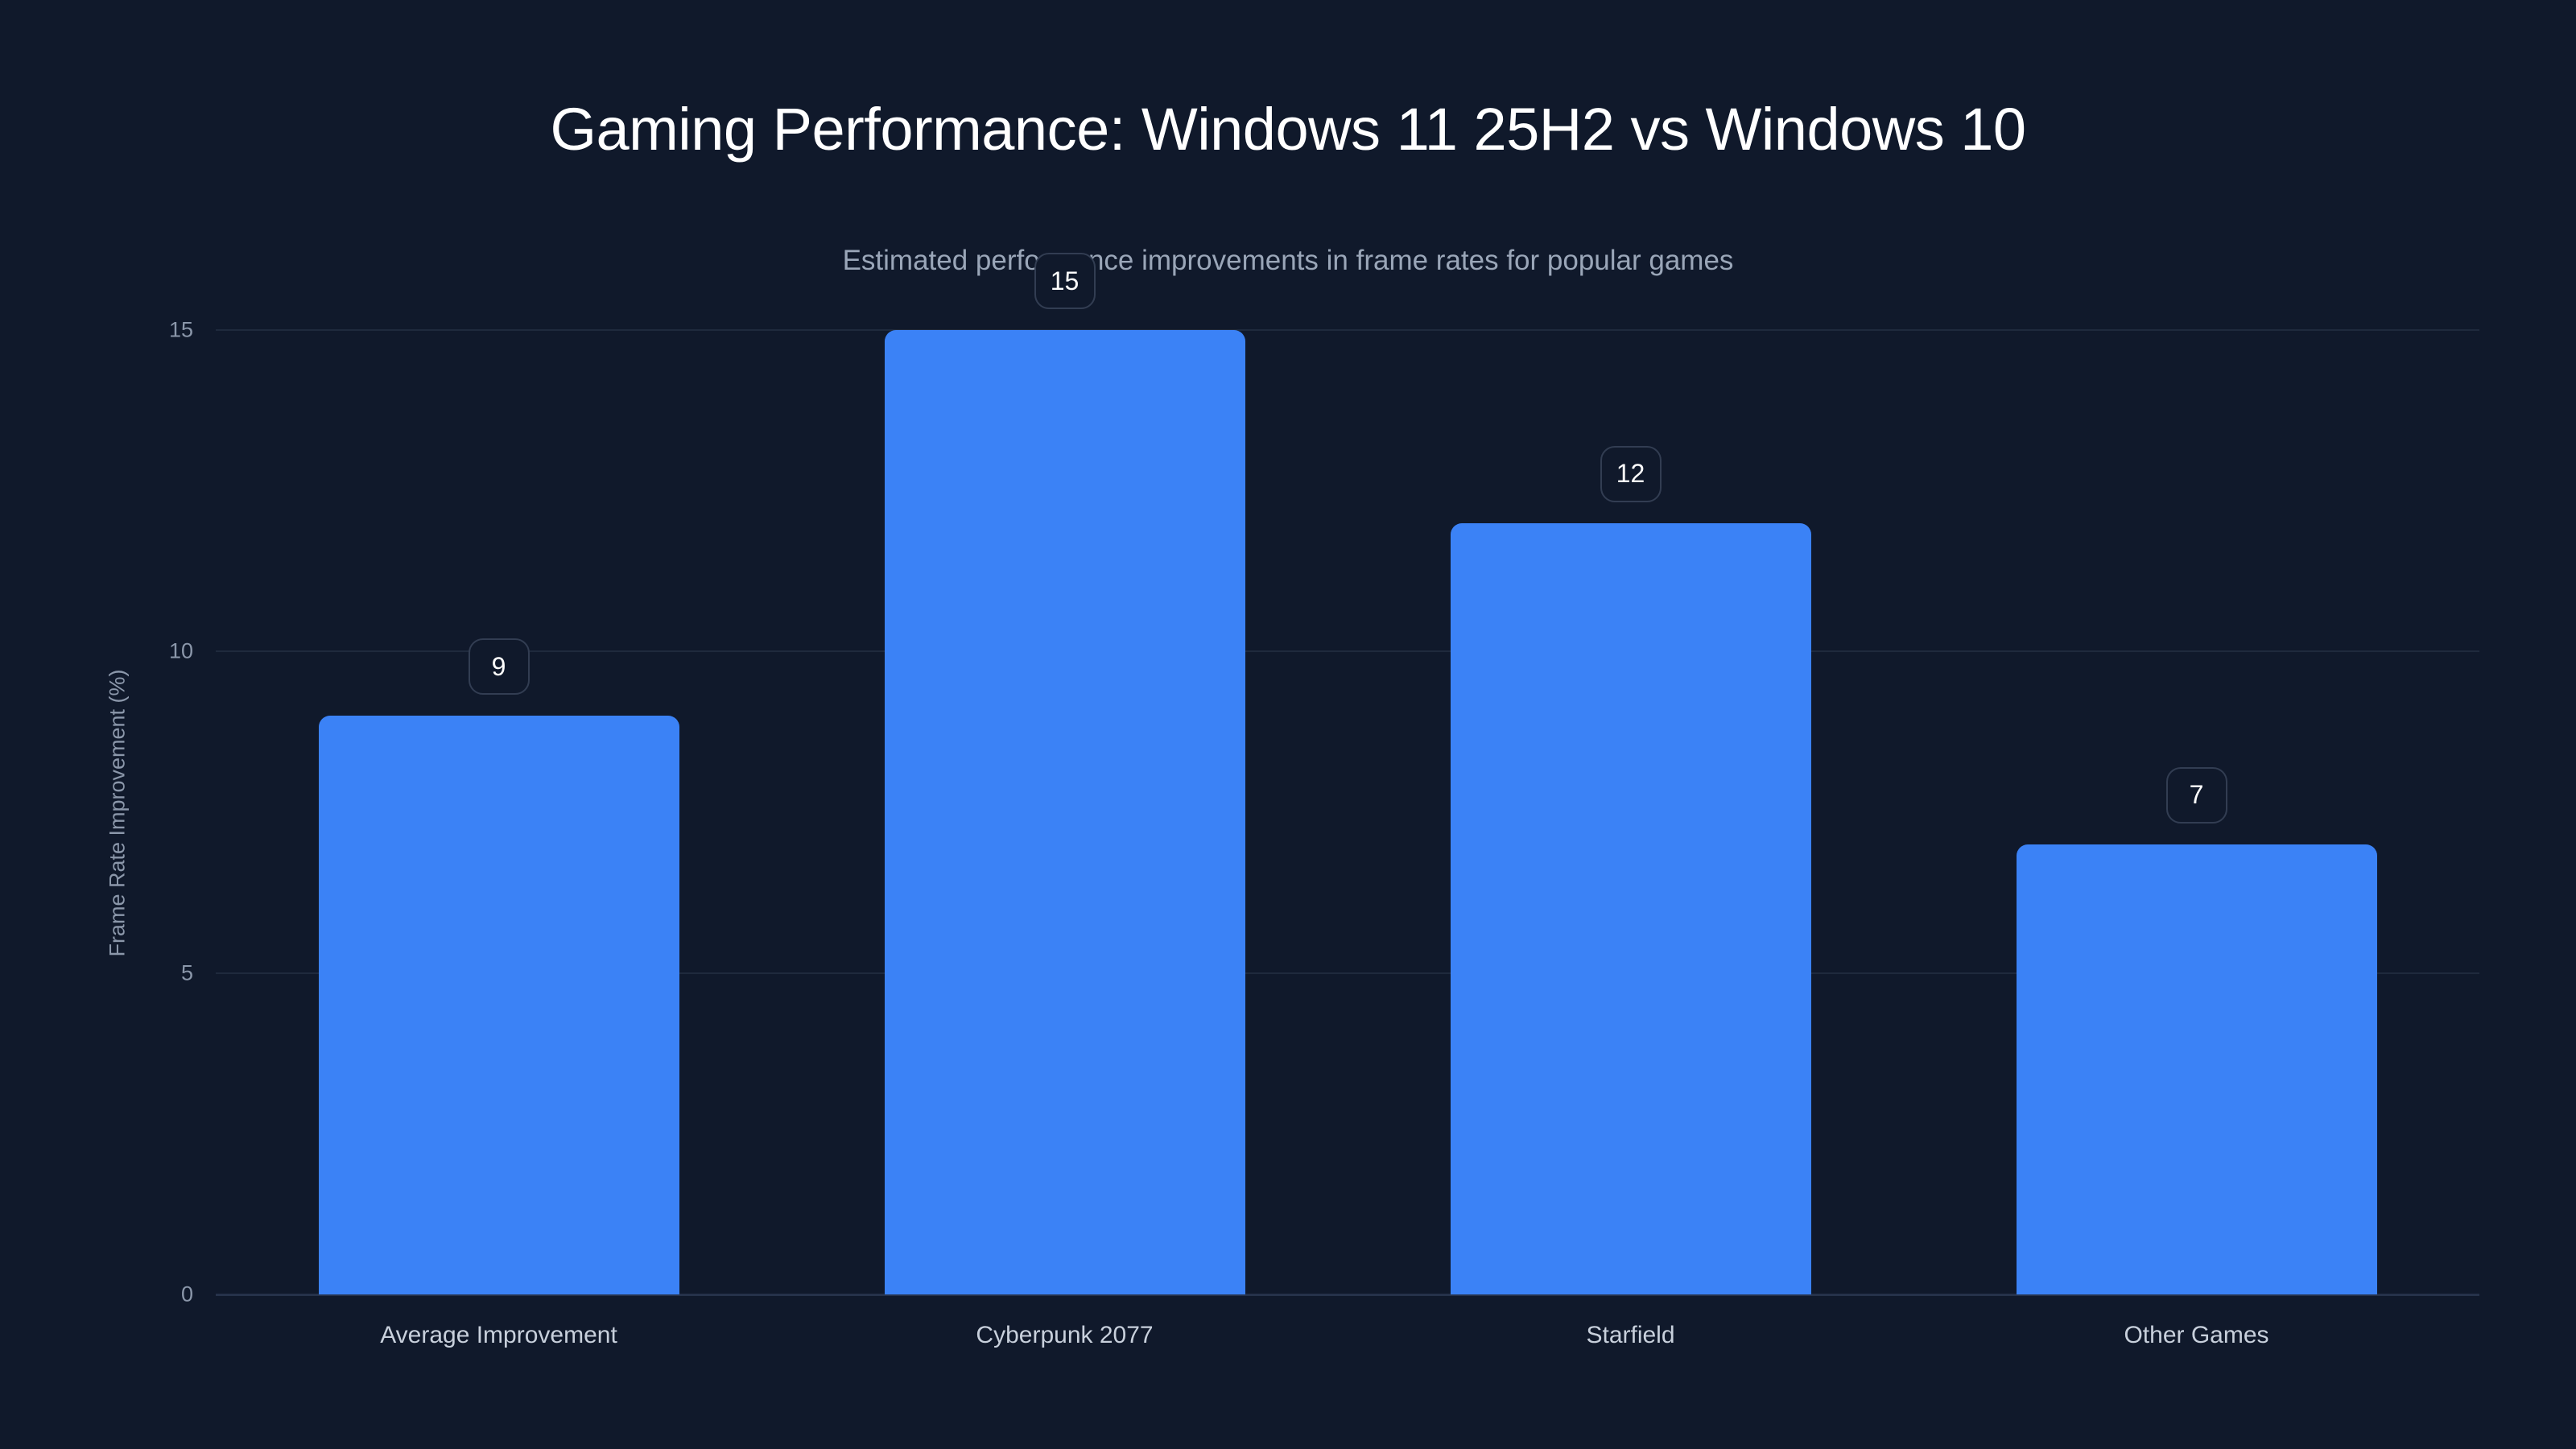 This screenshot has height=1449, width=2576. Describe the element at coordinates (1065, 1335) in the screenshot. I see `x-tick-label: Cyberpunk 2077` at that location.